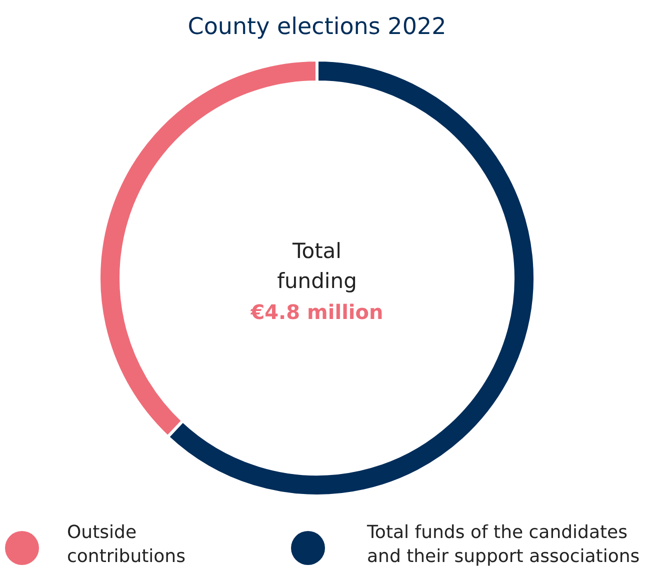  I want to click on legend-label: Total funds of the candidates and their support associations, so click(503, 544).